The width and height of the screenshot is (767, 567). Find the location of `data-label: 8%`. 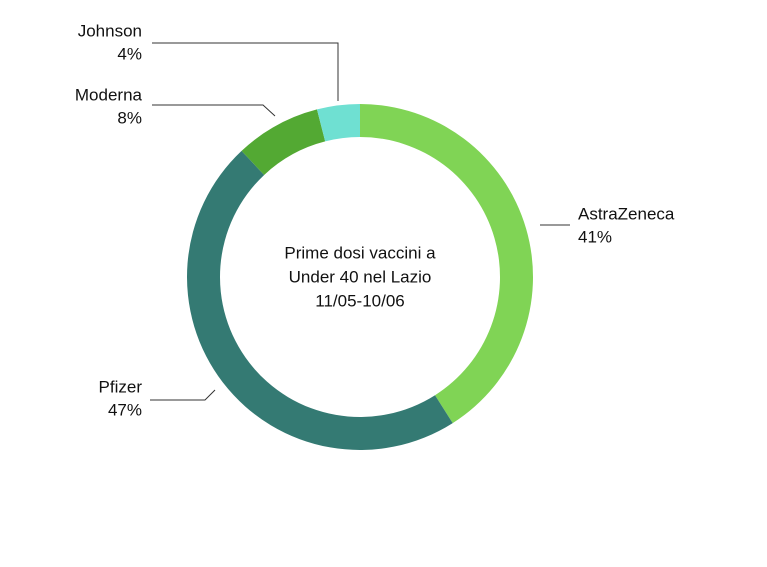

data-label: 8% is located at coordinates (129, 117).